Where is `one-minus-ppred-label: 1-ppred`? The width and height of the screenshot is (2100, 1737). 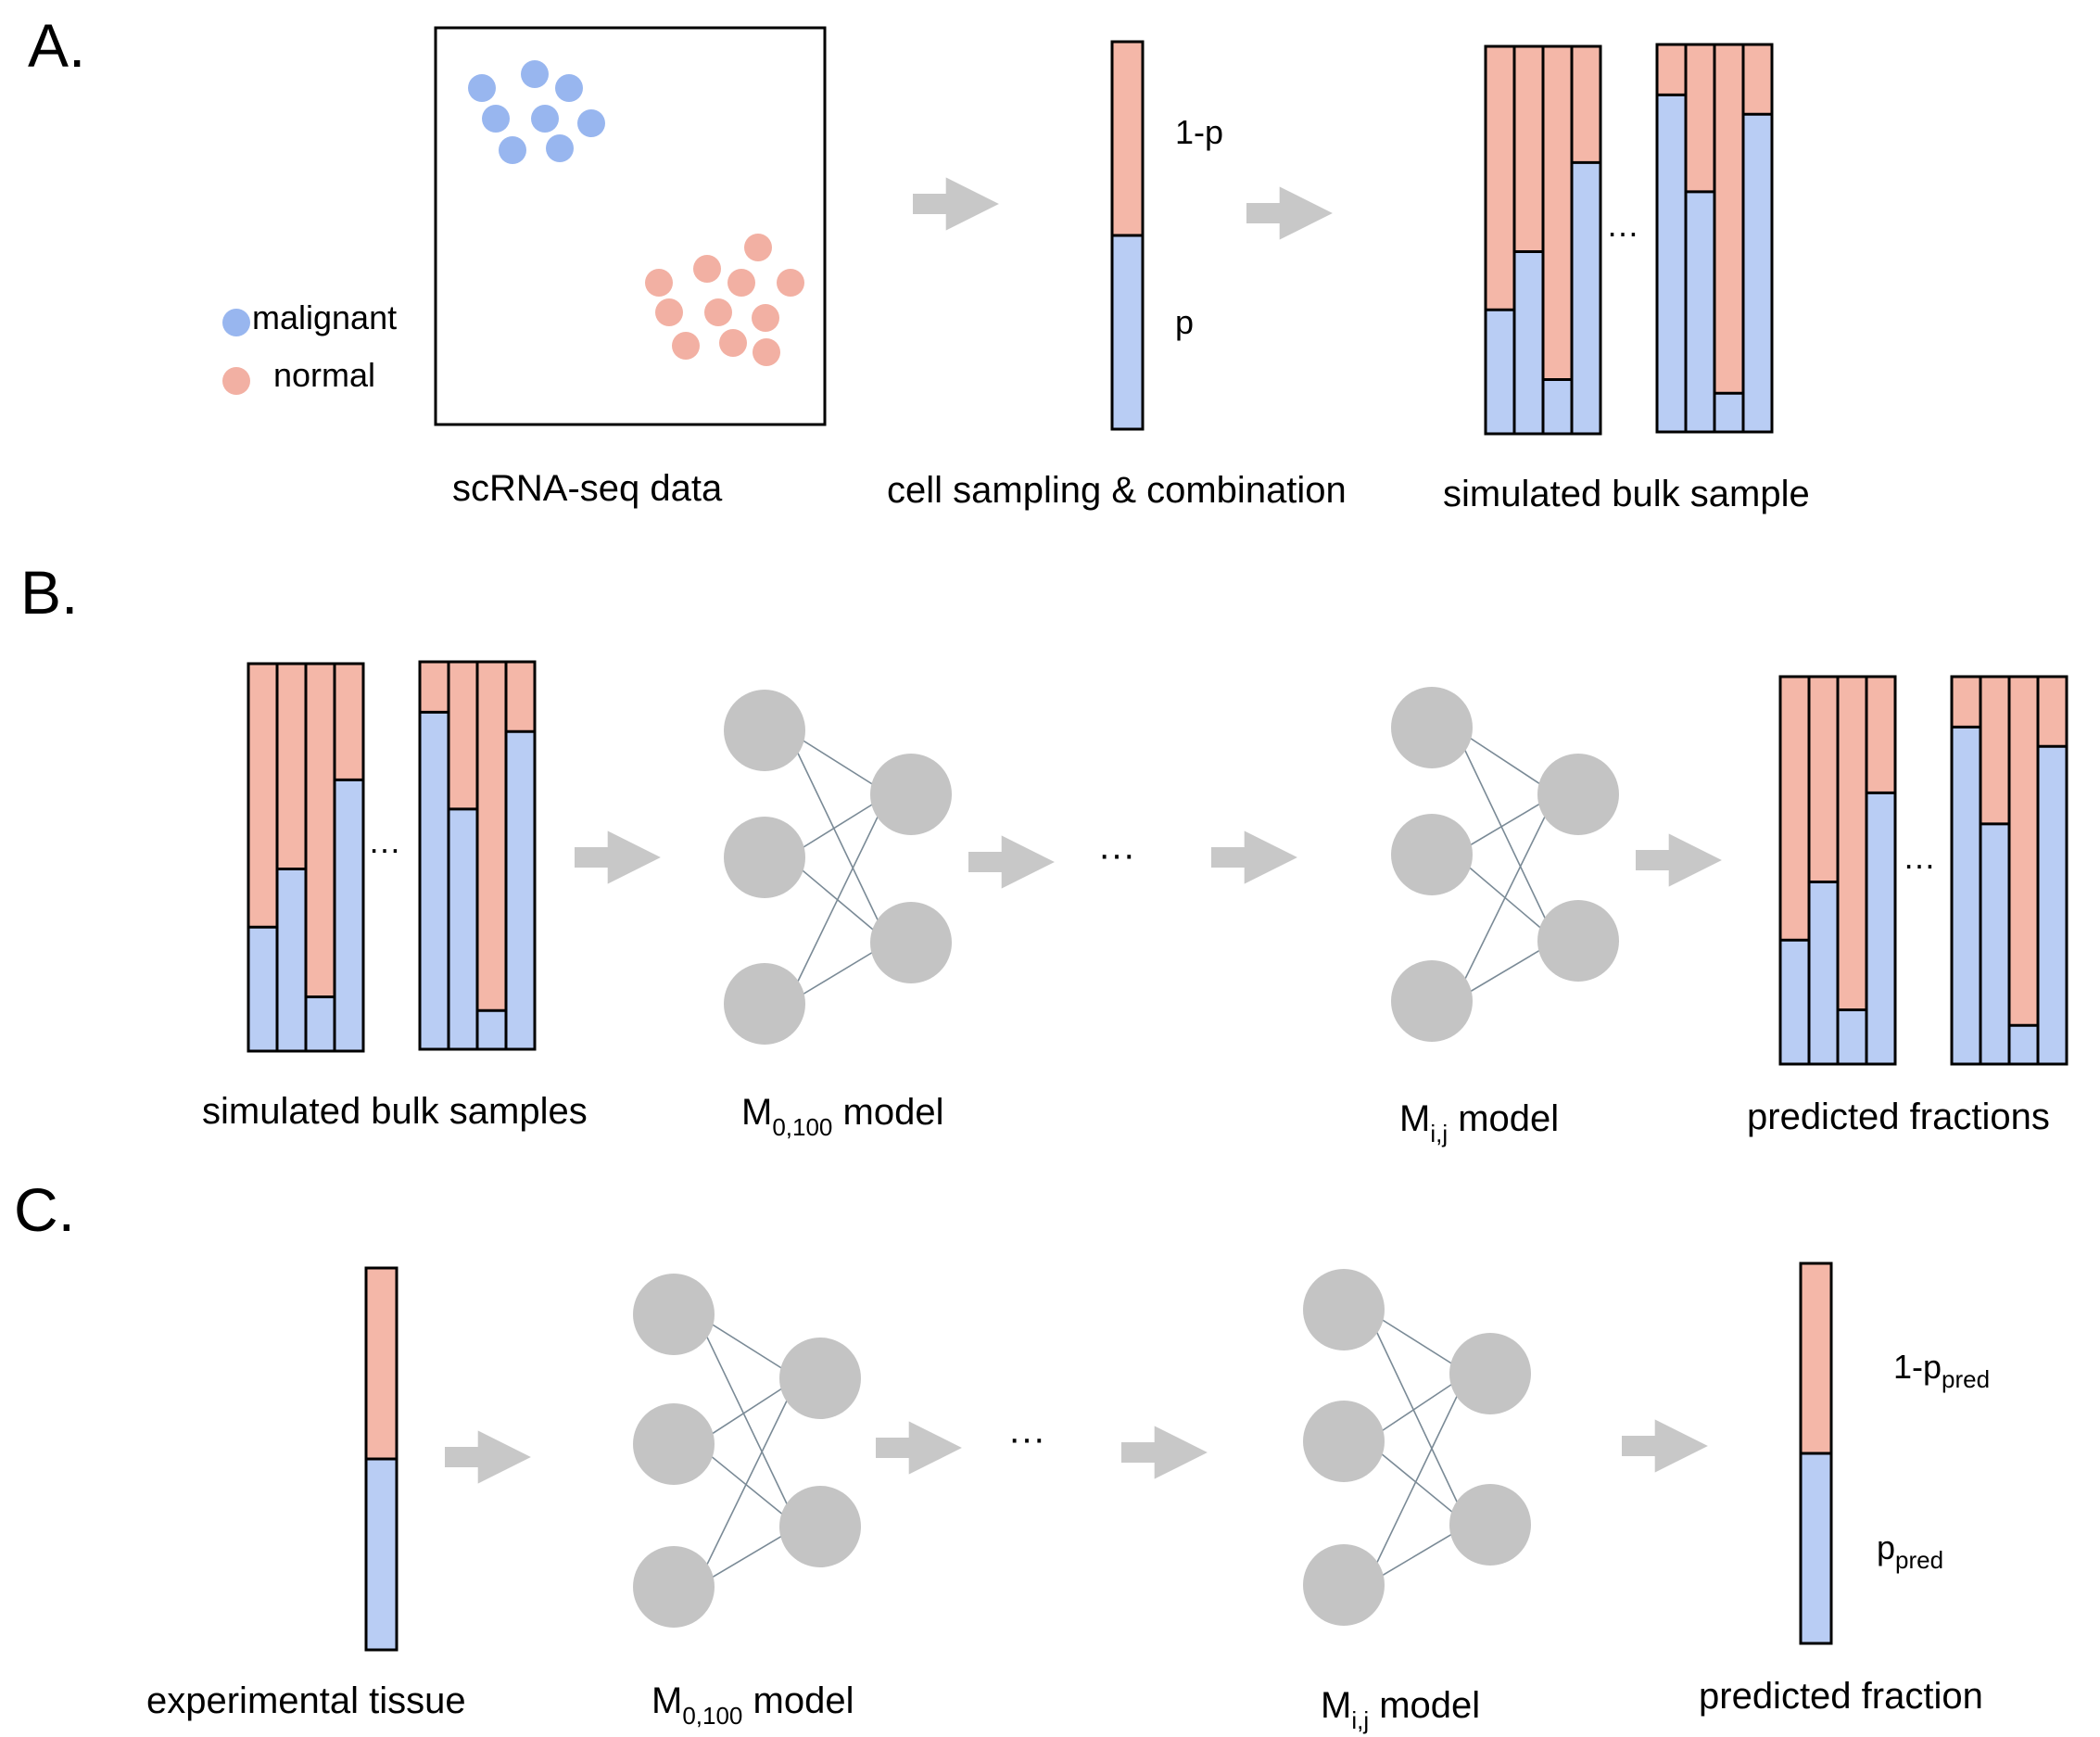 one-minus-ppred-label: 1-ppred is located at coordinates (1941, 1371).